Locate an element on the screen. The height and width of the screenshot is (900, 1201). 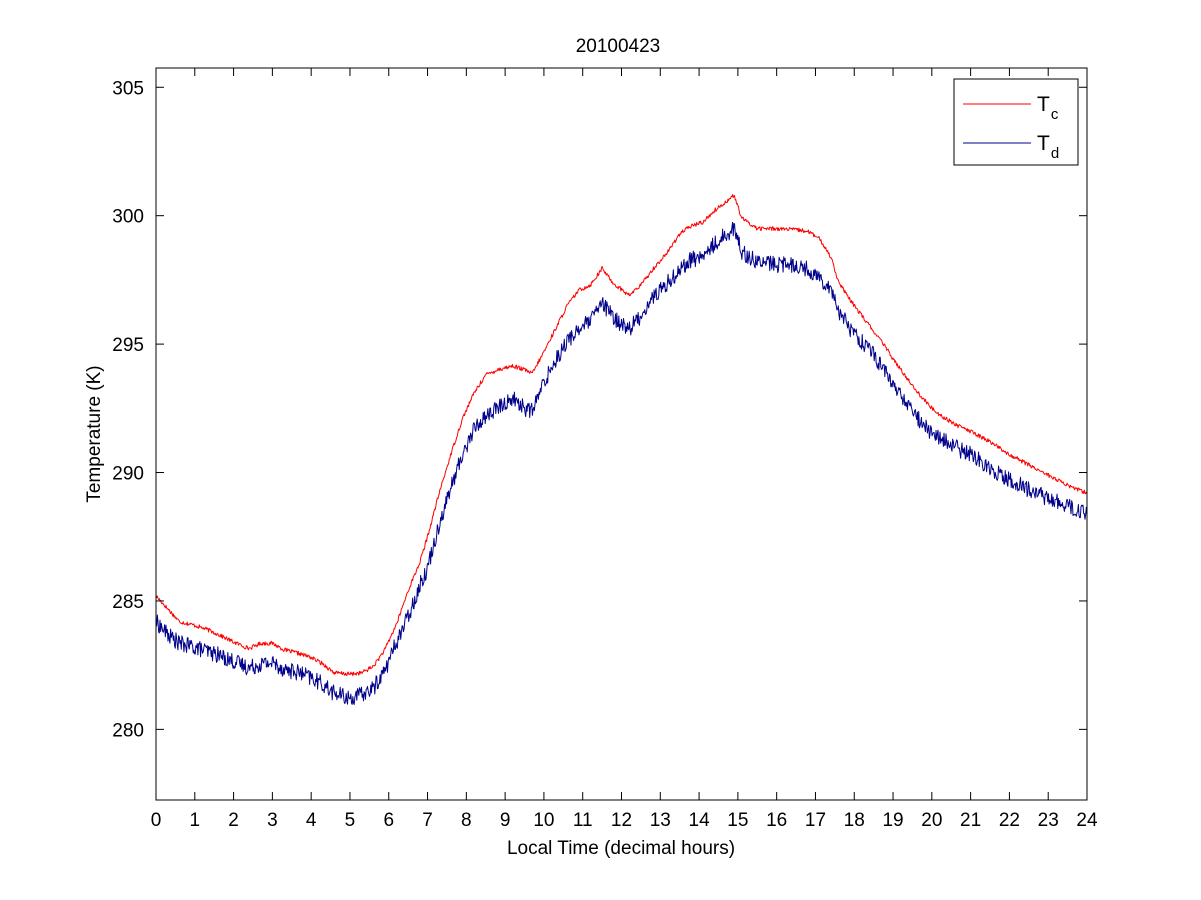
legend-box is located at coordinates (1016, 122).